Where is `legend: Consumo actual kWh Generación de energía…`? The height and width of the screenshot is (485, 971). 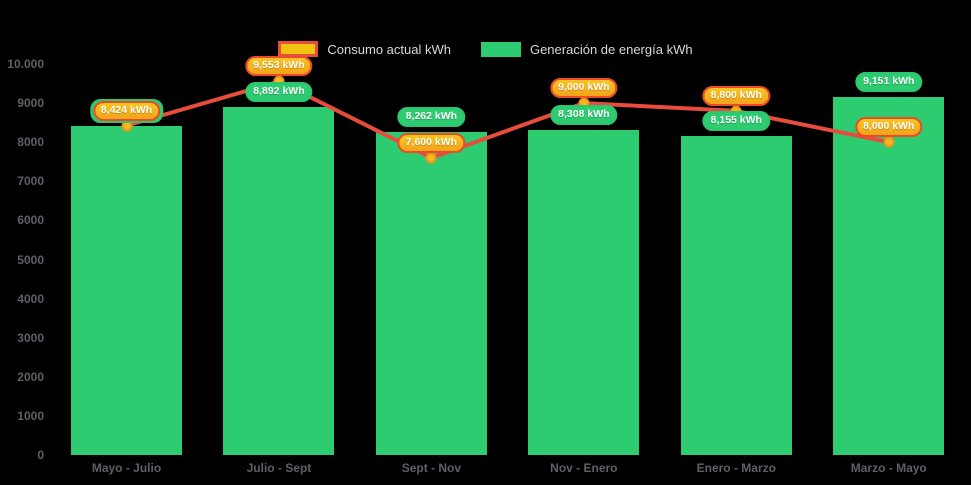 legend: Consumo actual kWh Generación de energía… is located at coordinates (485, 49).